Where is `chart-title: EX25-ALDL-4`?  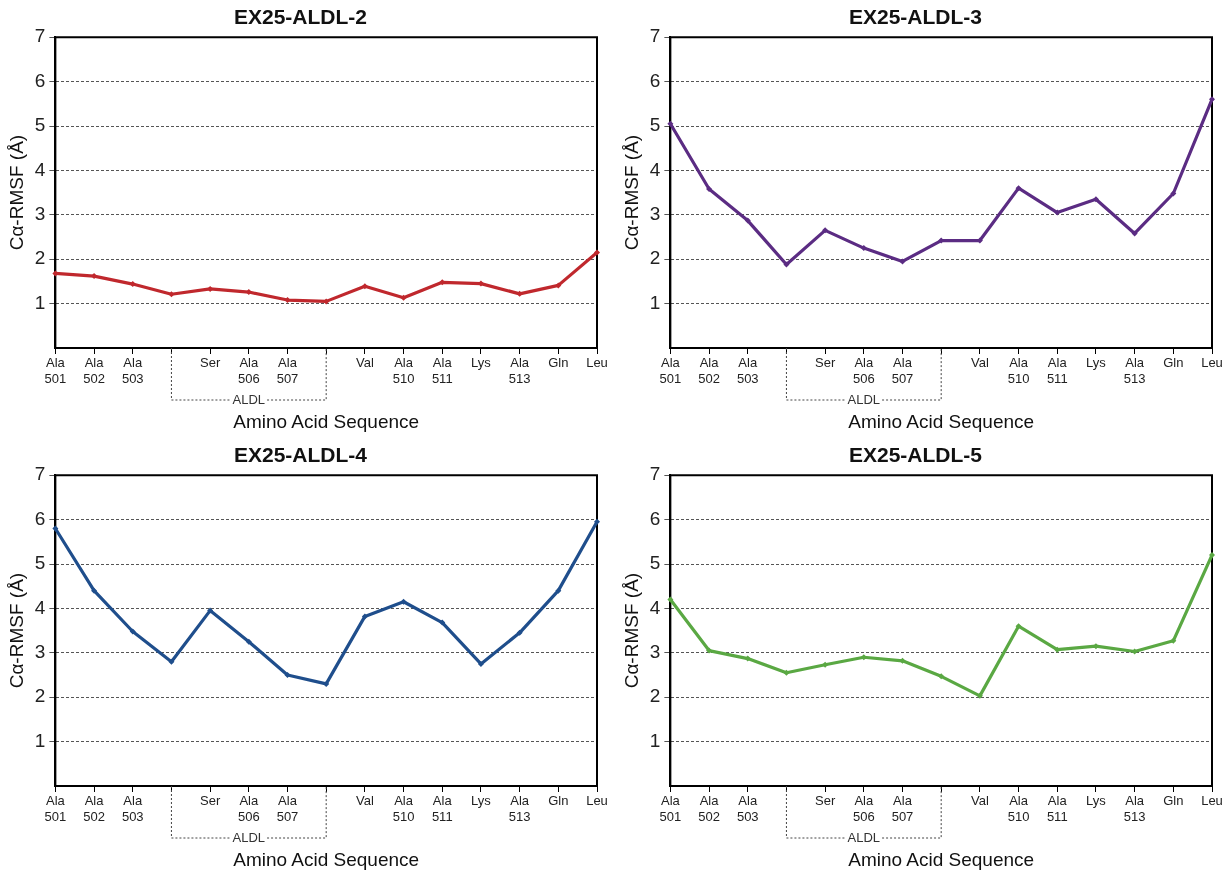 chart-title: EX25-ALDL-4 is located at coordinates (300, 455).